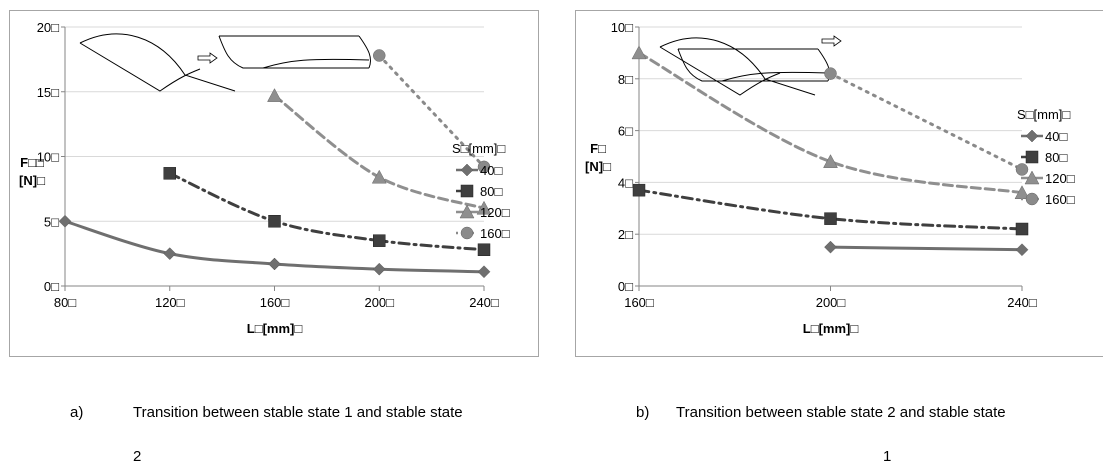 Image resolution: width=1103 pixels, height=475 pixels. I want to click on x-tick-label: 80□, so click(65, 302).